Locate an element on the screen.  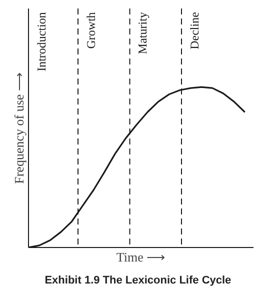
text: Maturity is located at coordinates (143, 33).